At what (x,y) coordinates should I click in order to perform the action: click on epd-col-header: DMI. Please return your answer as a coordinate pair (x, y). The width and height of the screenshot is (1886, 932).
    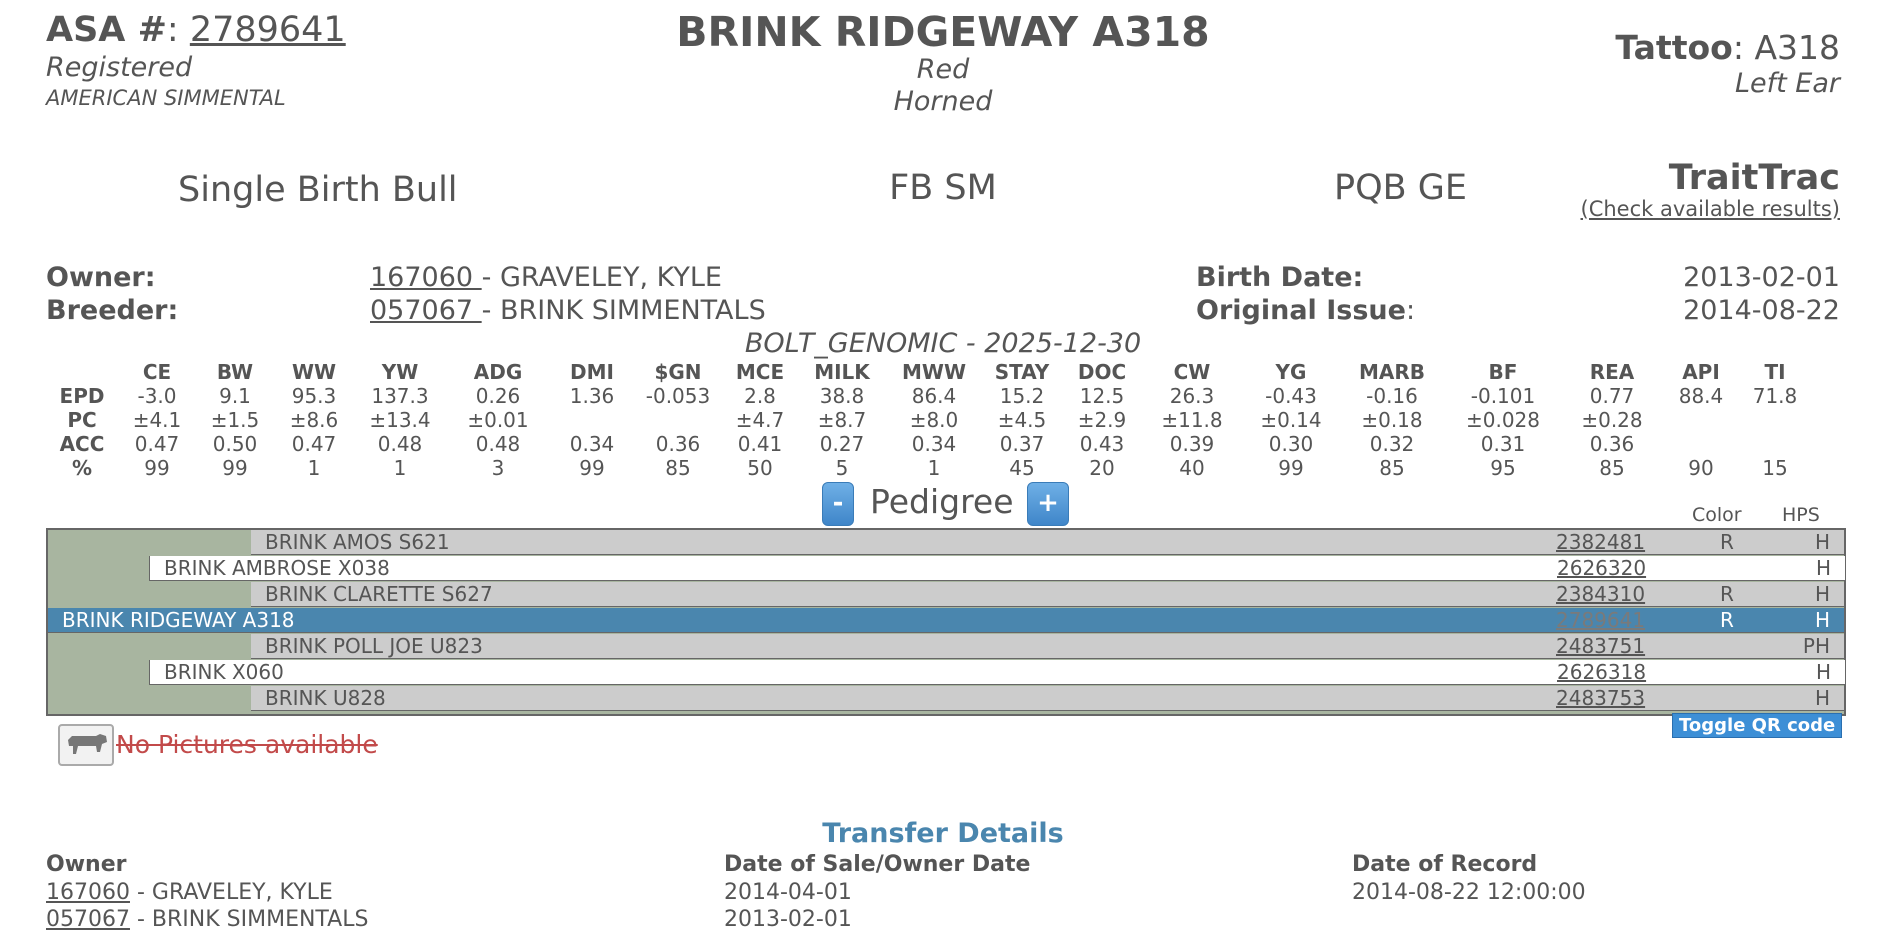
    Looking at the image, I should click on (592, 372).